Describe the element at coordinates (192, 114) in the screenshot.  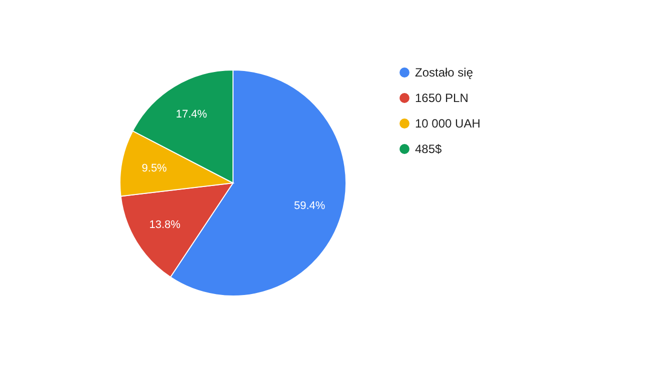
I see `data-label: 17.4%` at that location.